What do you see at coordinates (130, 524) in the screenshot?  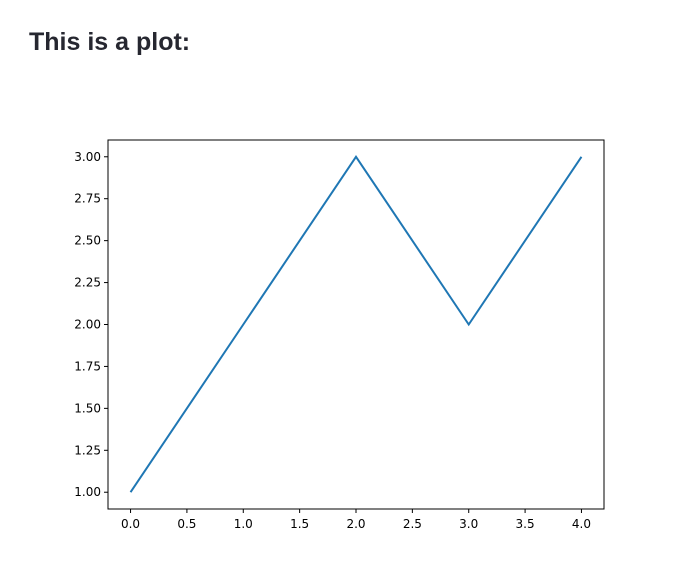 I see `x-tick-label: 0.0` at bounding box center [130, 524].